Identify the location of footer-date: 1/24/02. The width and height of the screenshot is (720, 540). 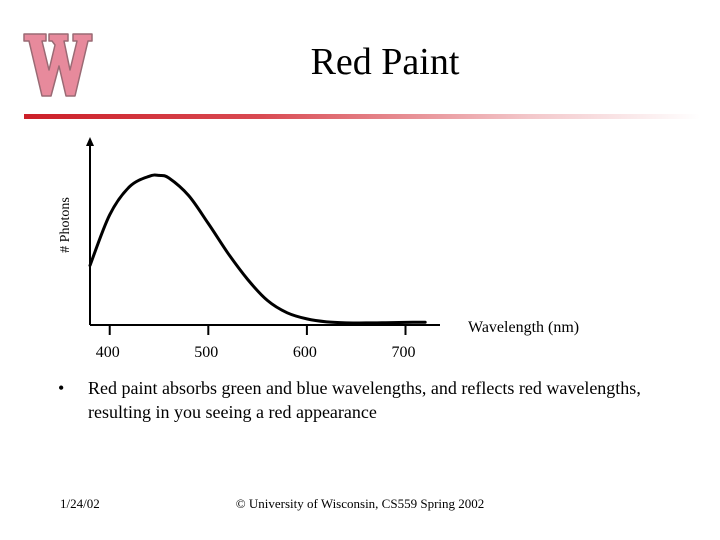
(80, 503).